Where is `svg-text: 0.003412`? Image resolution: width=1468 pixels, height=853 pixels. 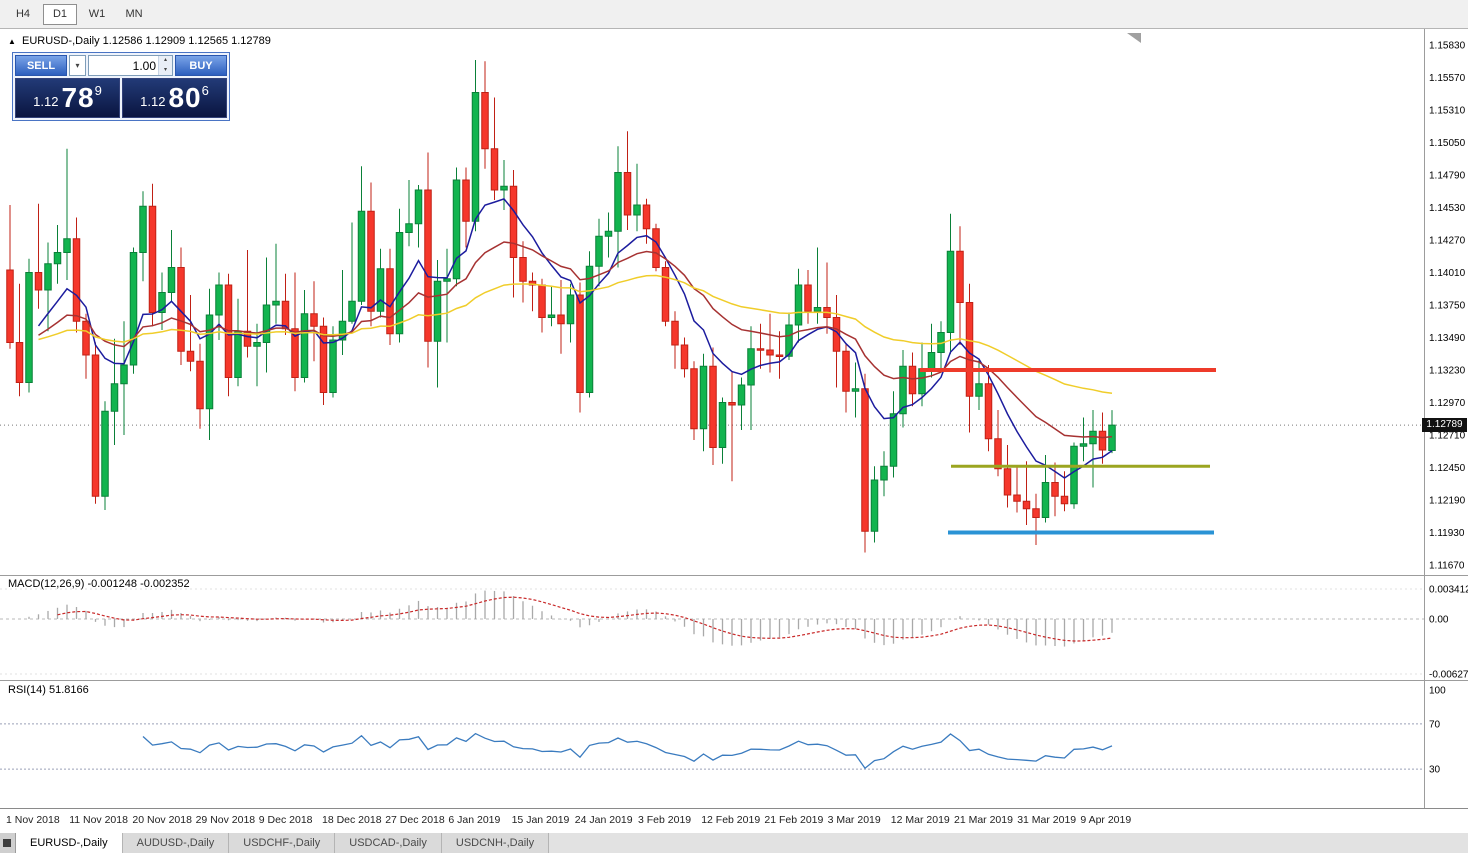 svg-text: 0.003412 is located at coordinates (1448, 590).